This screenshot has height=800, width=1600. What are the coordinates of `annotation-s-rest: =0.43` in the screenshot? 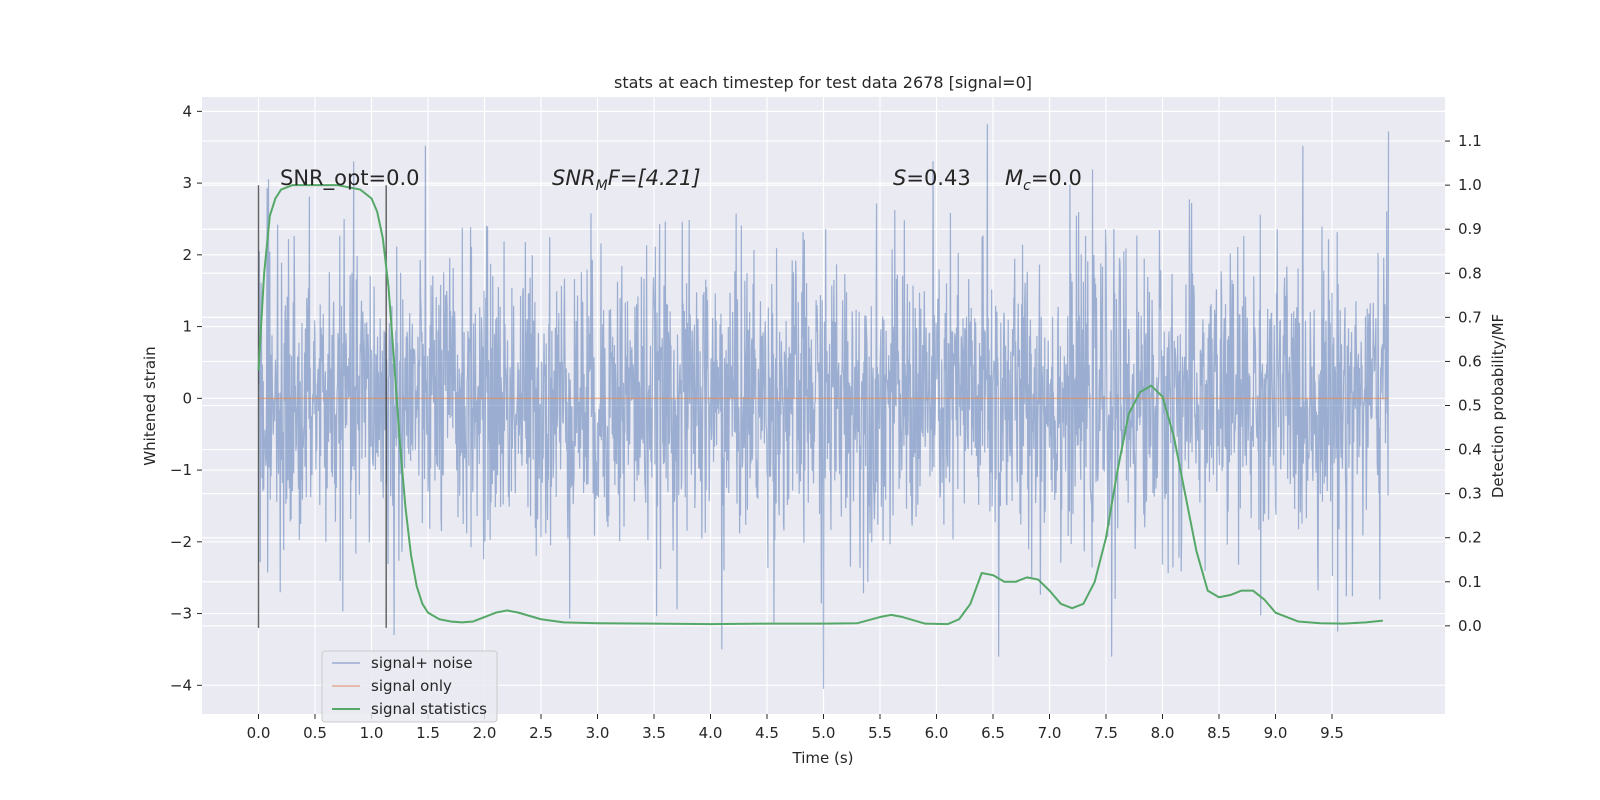 It's located at (938, 178).